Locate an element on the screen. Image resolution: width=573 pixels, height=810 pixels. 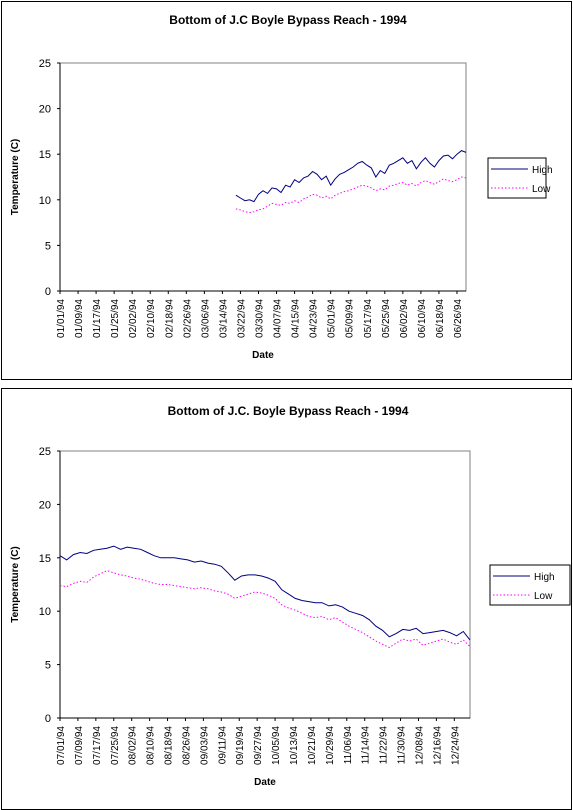
x-tick-label: 01/01/94 is located at coordinates (61, 318).